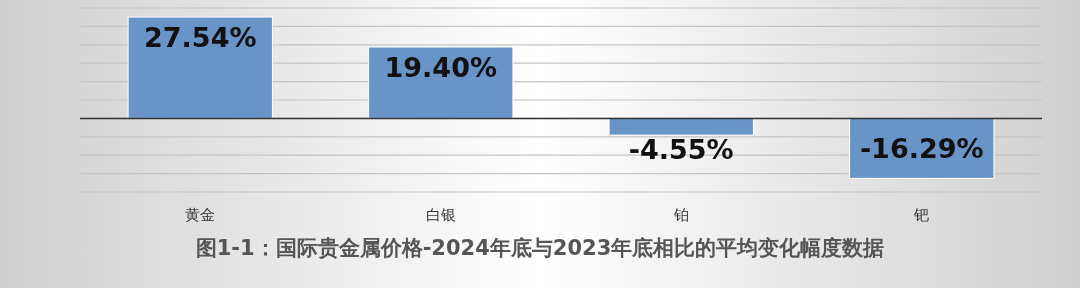  What do you see at coordinates (440, 215) in the screenshot?
I see `x-tick-label: 白银` at bounding box center [440, 215].